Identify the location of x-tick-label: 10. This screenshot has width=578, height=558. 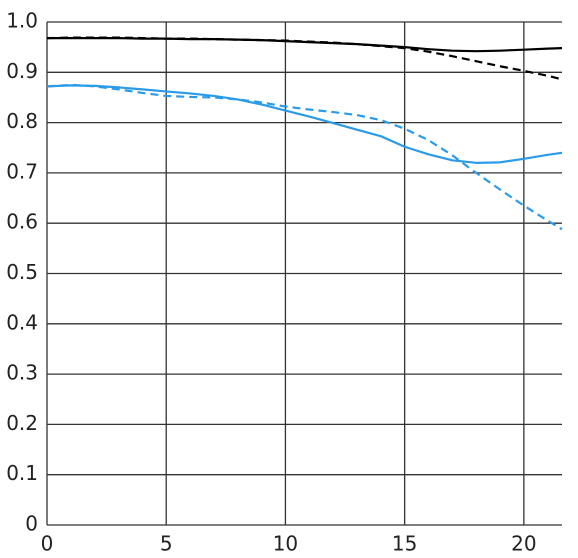
(285, 544).